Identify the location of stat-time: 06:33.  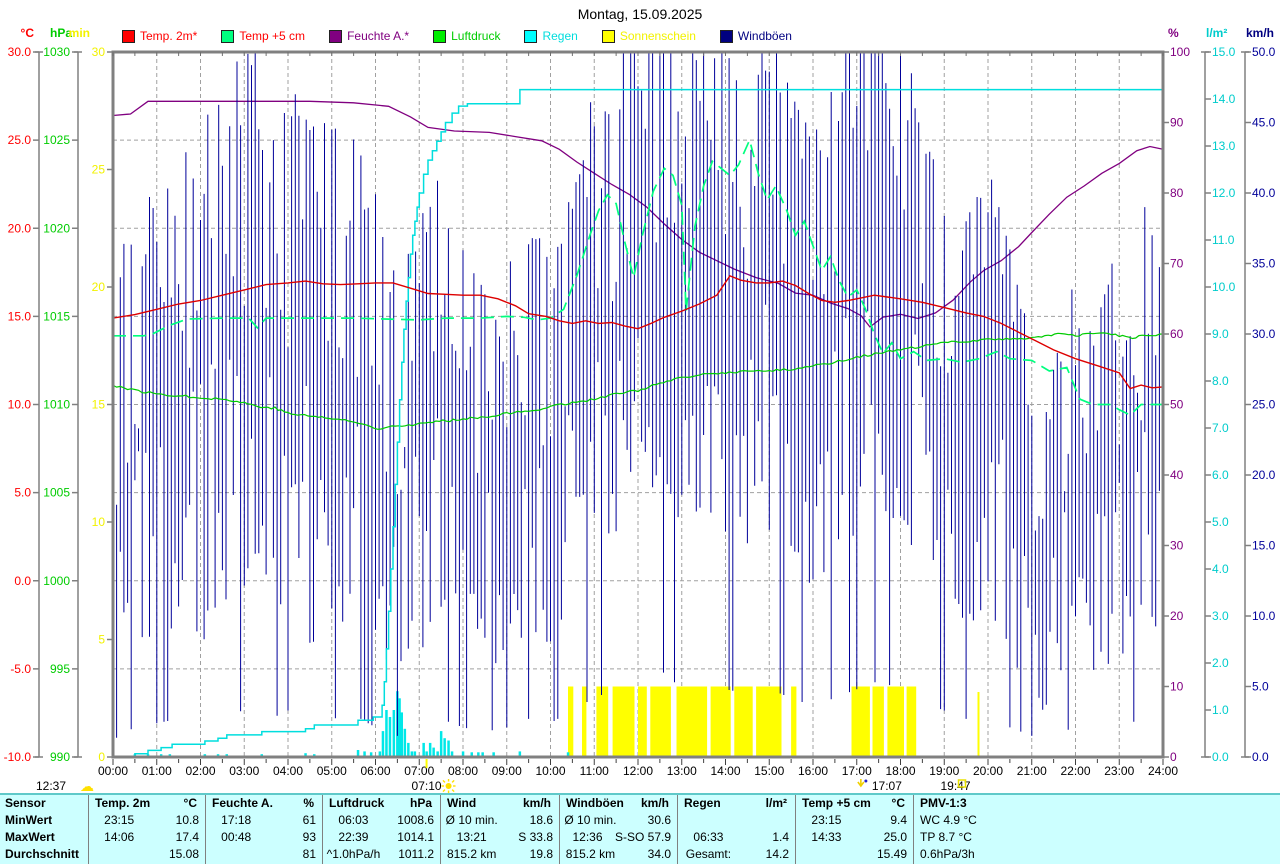
(708, 837).